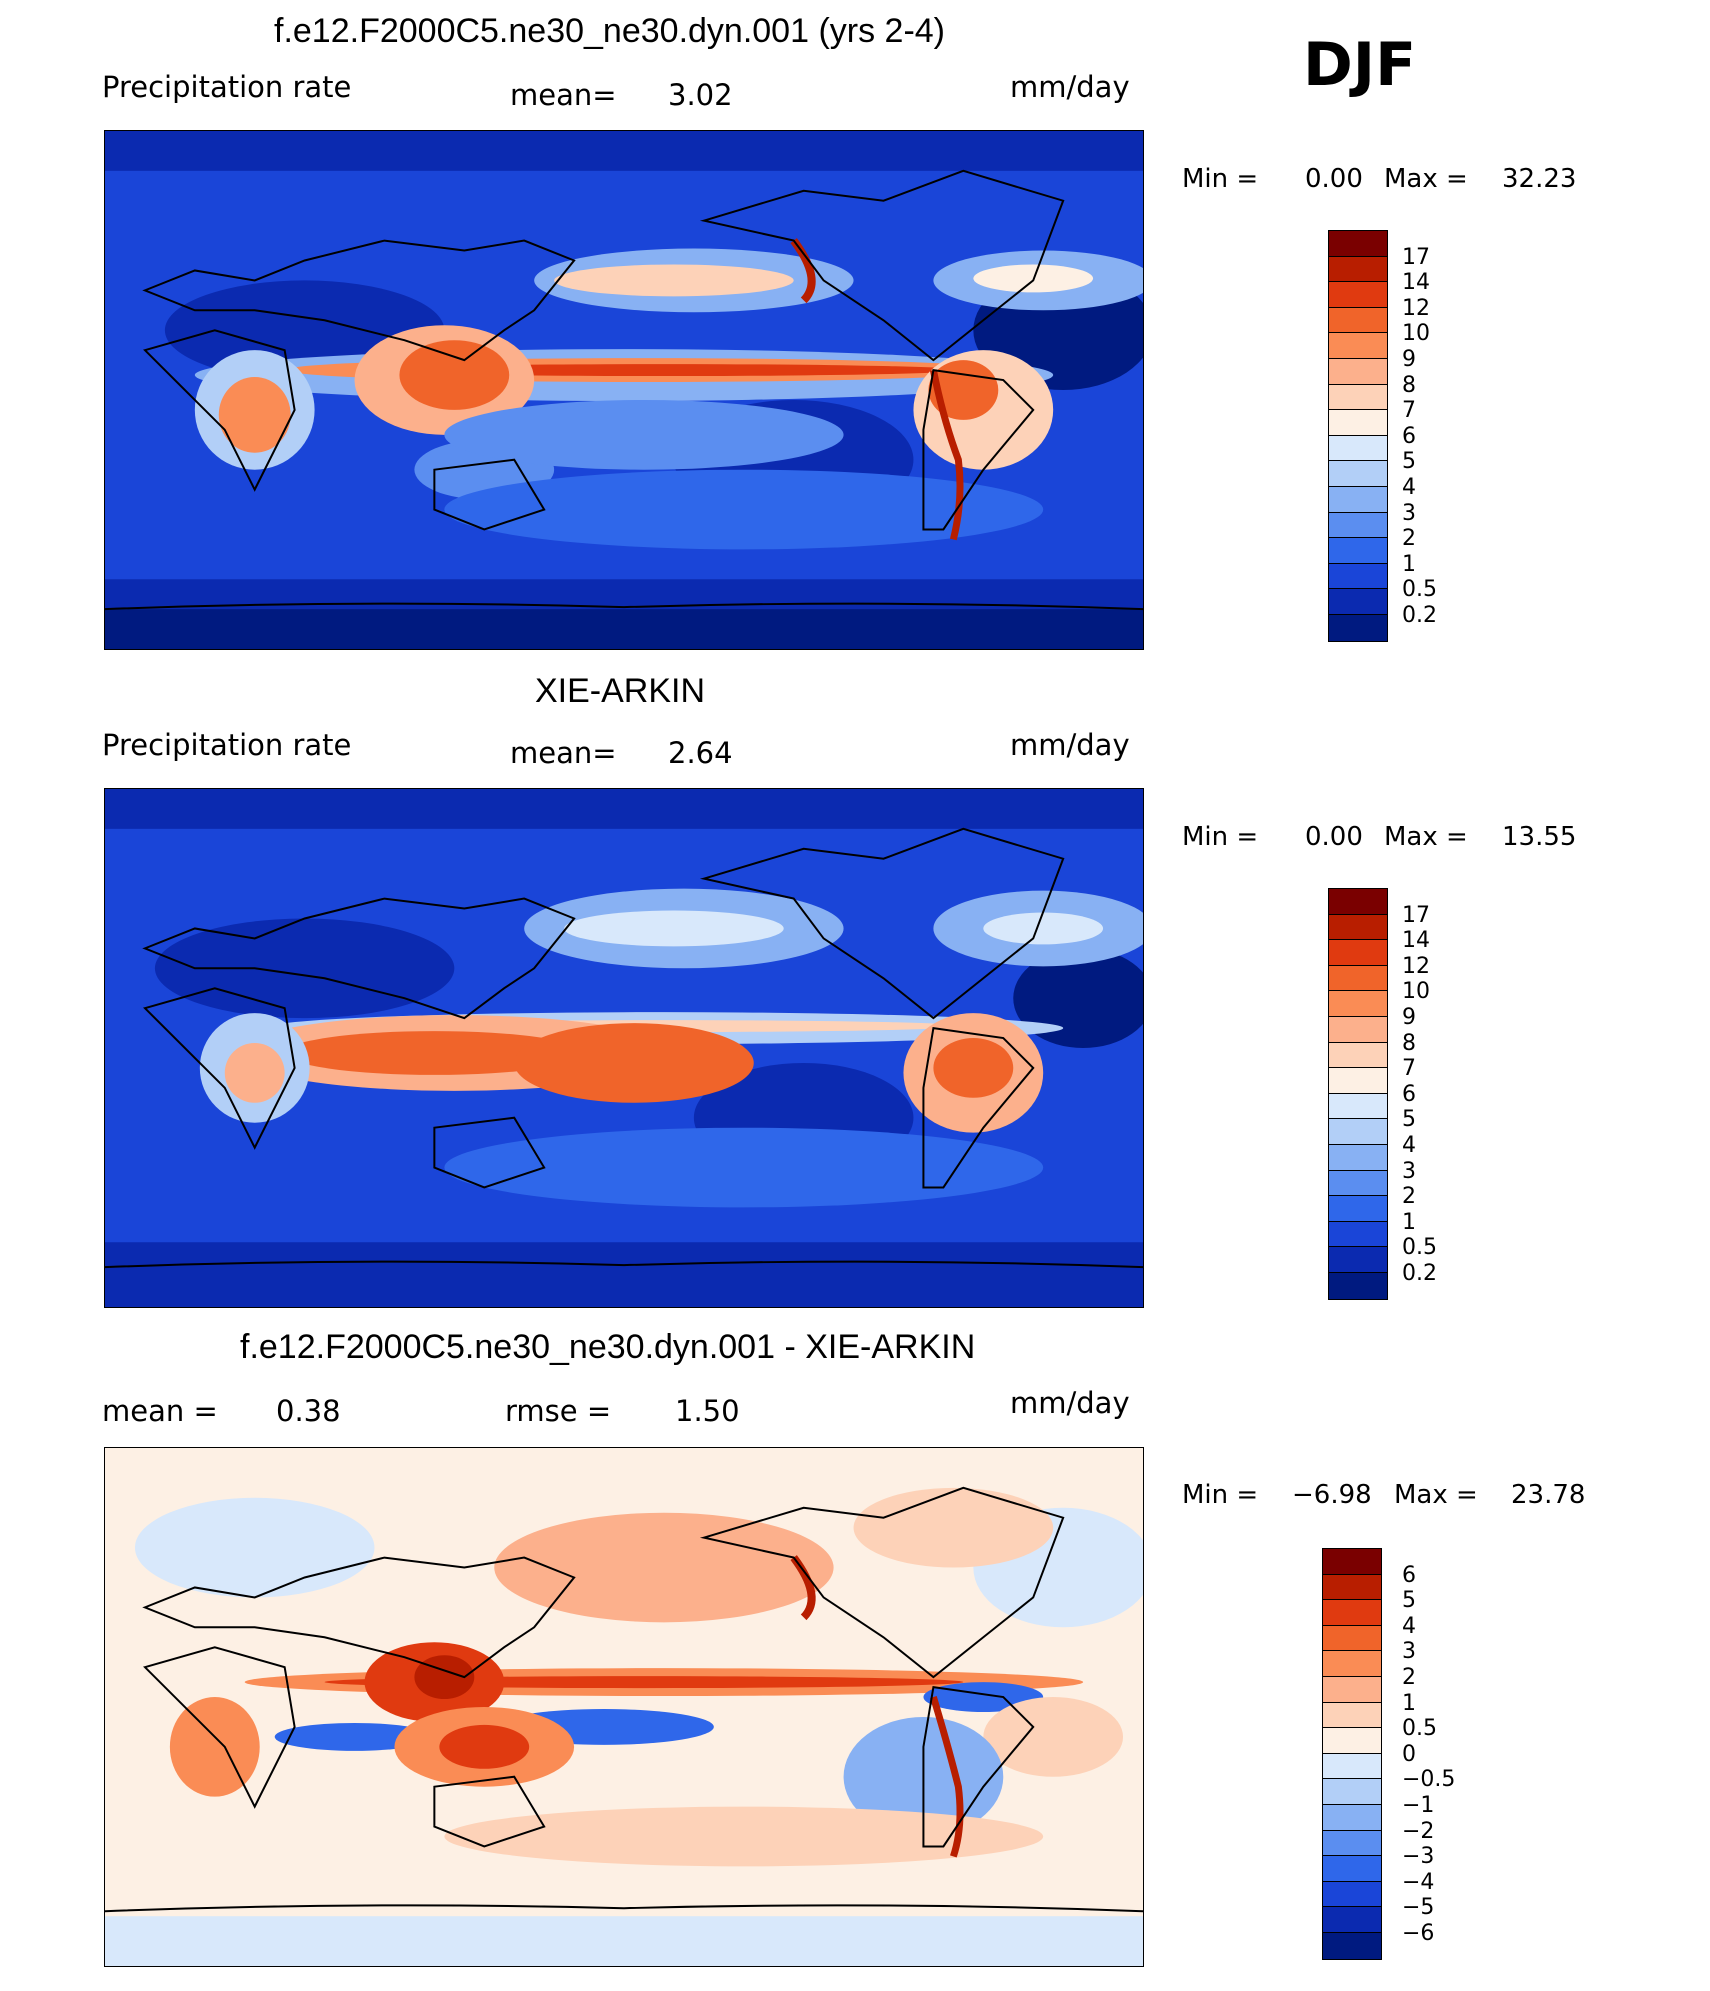 Image resolution: width=1710 pixels, height=1991 pixels. Describe the element at coordinates (1418, 1857) in the screenshot. I see `colorbar-tick-label: −3` at that location.